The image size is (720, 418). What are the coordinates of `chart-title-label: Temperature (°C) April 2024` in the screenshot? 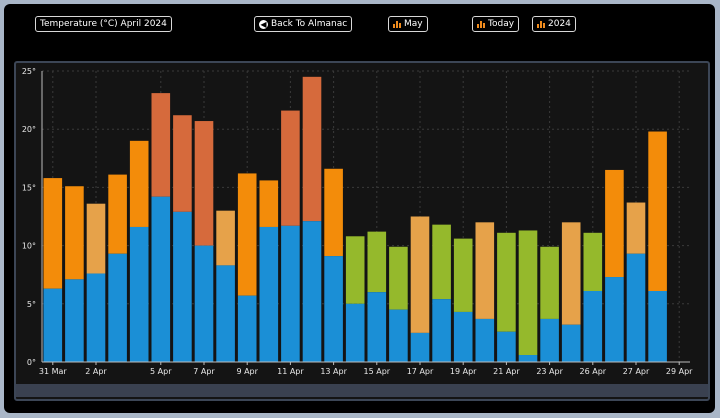 It's located at (103, 24).